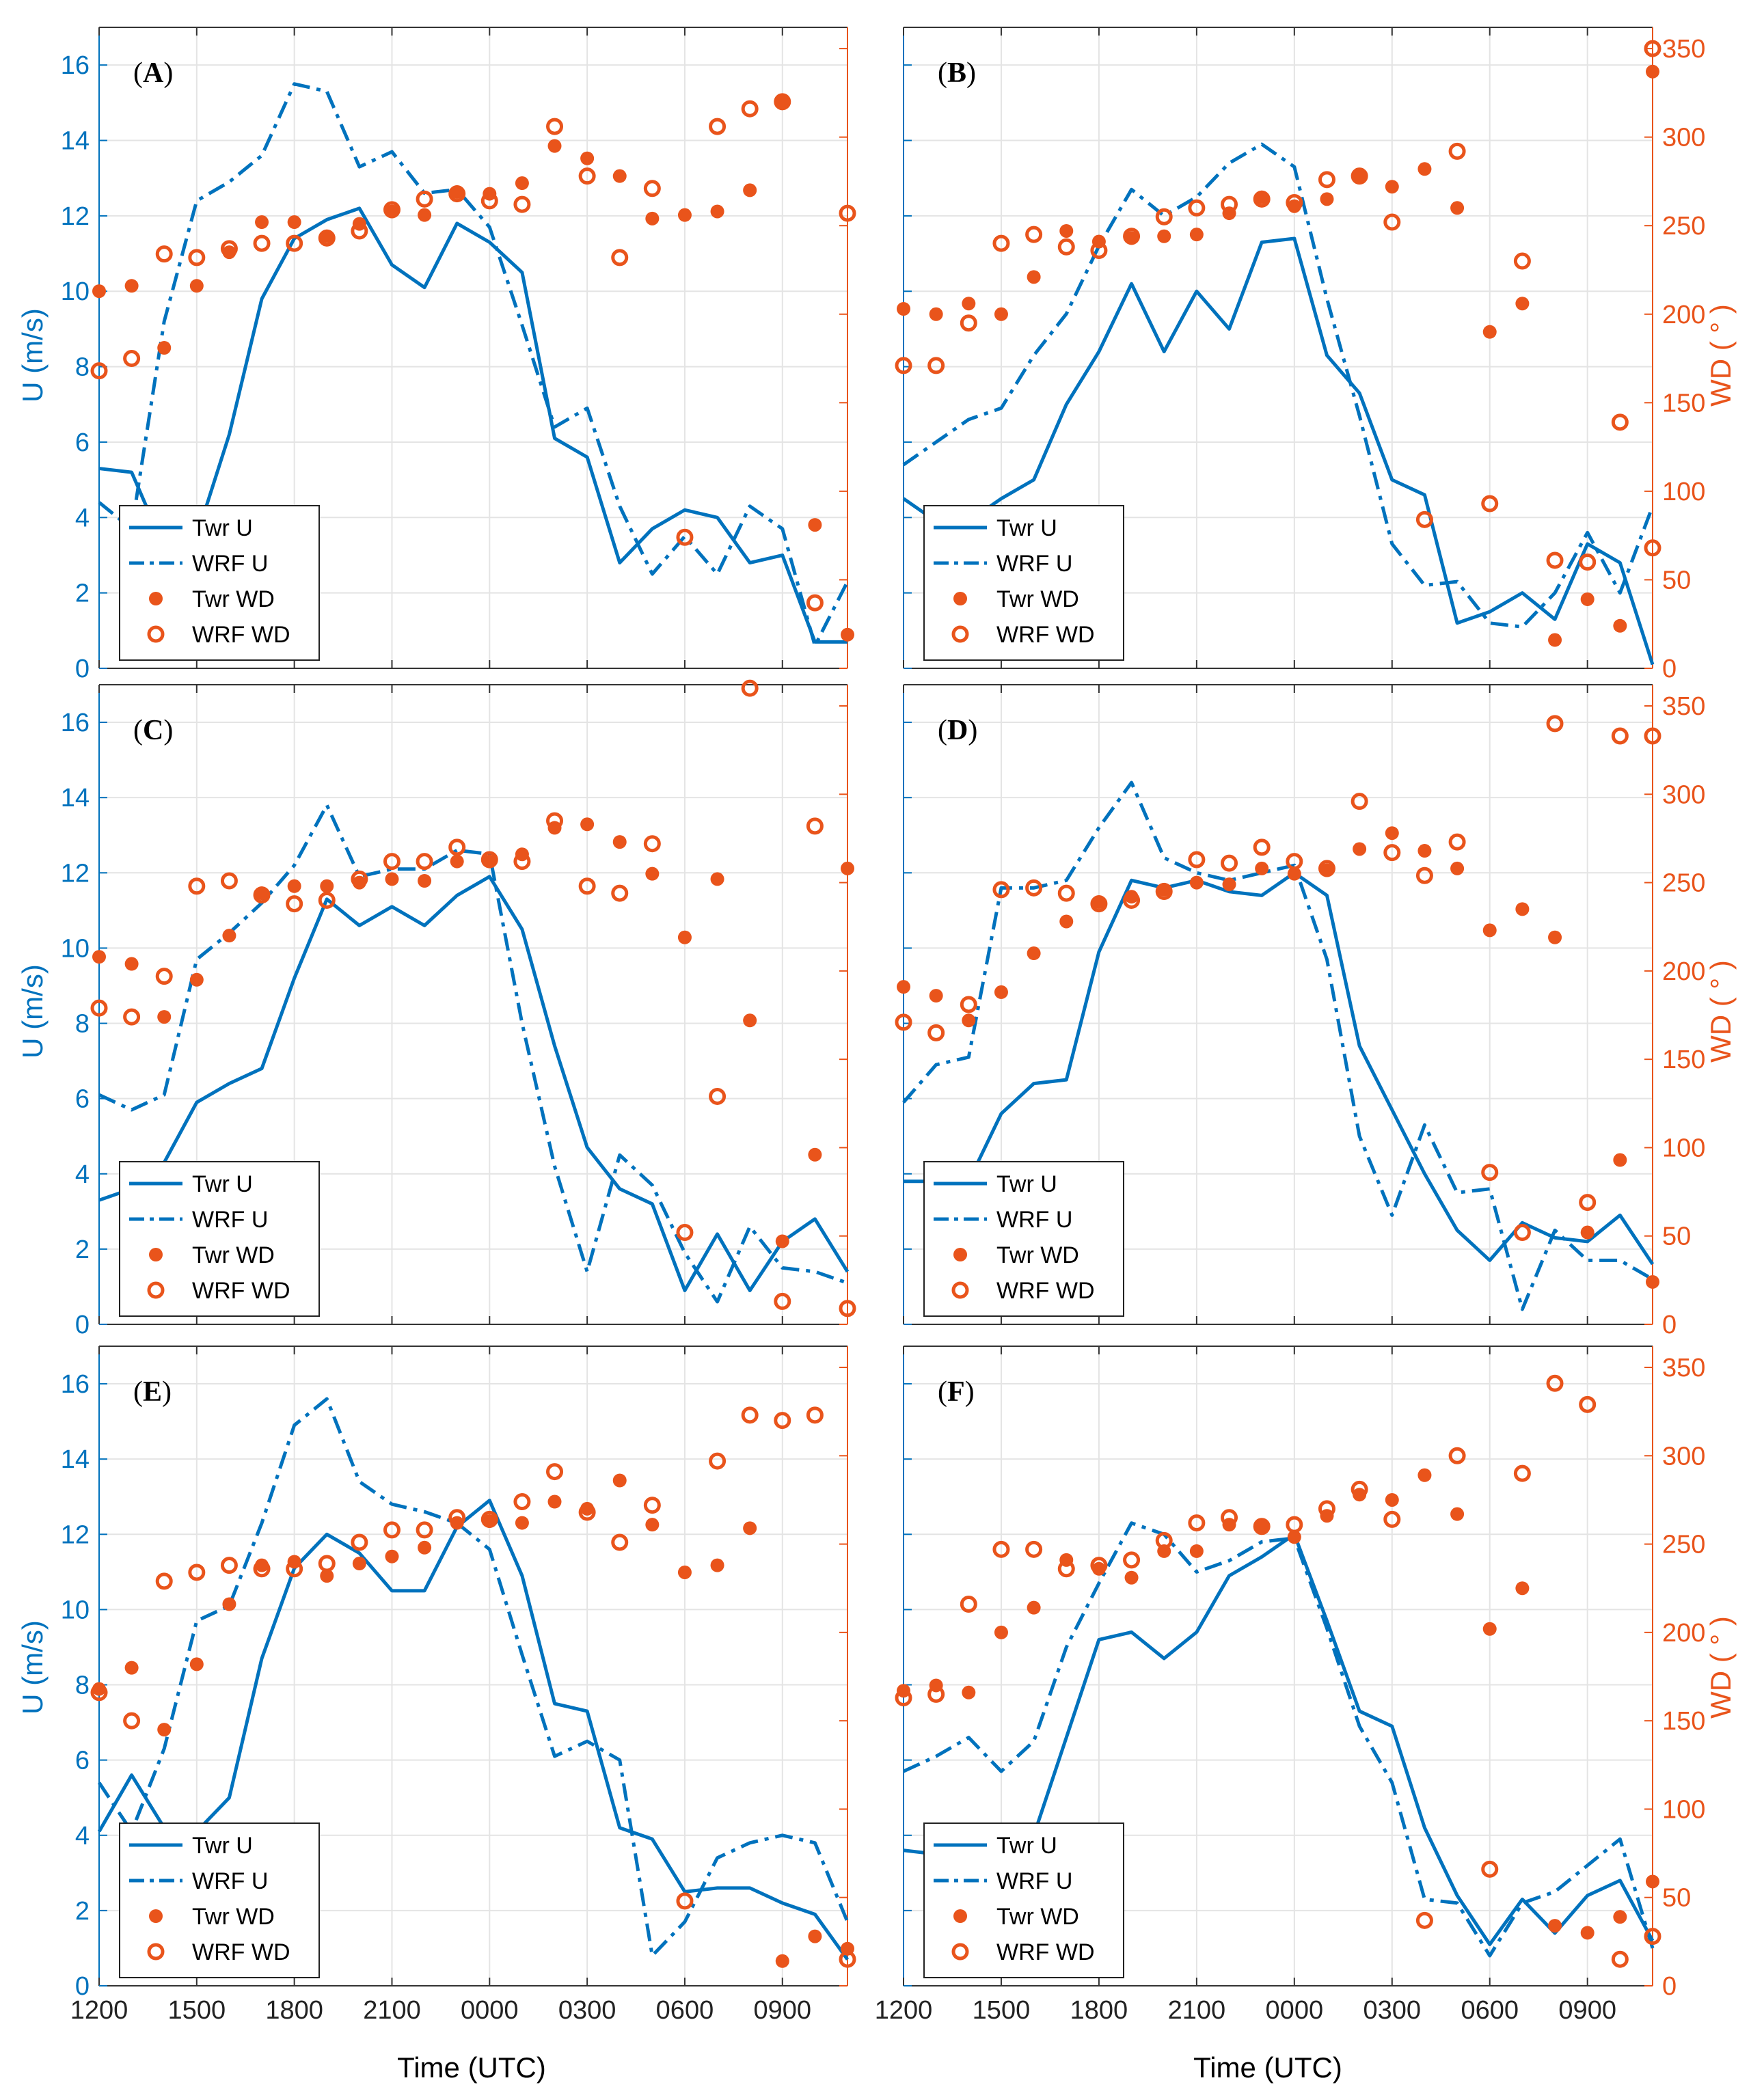 The image size is (1764, 2089). Describe the element at coordinates (152, 1392) in the screenshot. I see `panel-label-e: (E)` at that location.